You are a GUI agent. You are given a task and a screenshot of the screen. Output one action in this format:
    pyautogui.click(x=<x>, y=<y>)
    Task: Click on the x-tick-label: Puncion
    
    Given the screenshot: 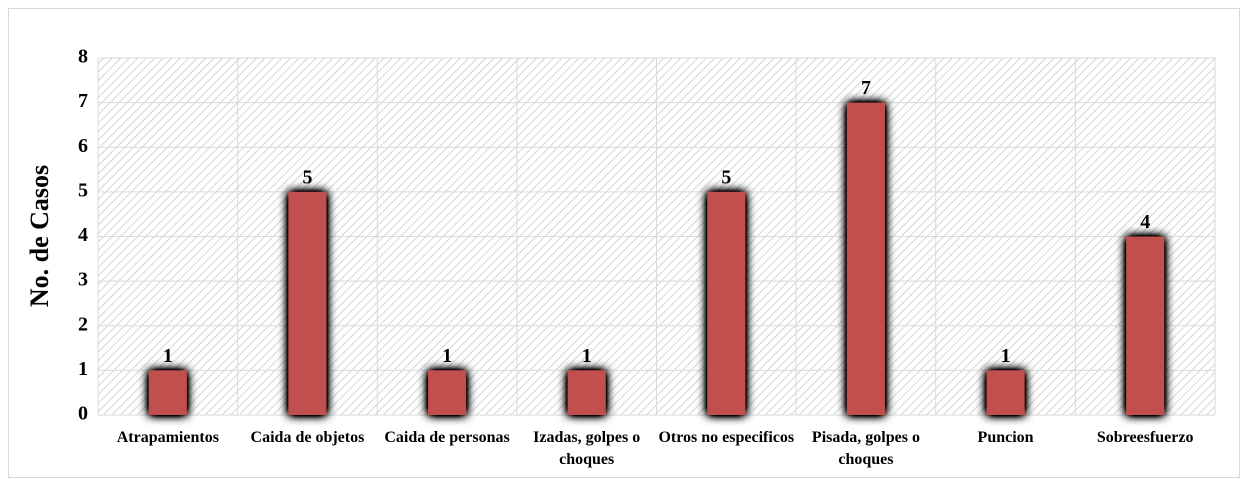 What is the action you would take?
    pyautogui.click(x=1005, y=437)
    